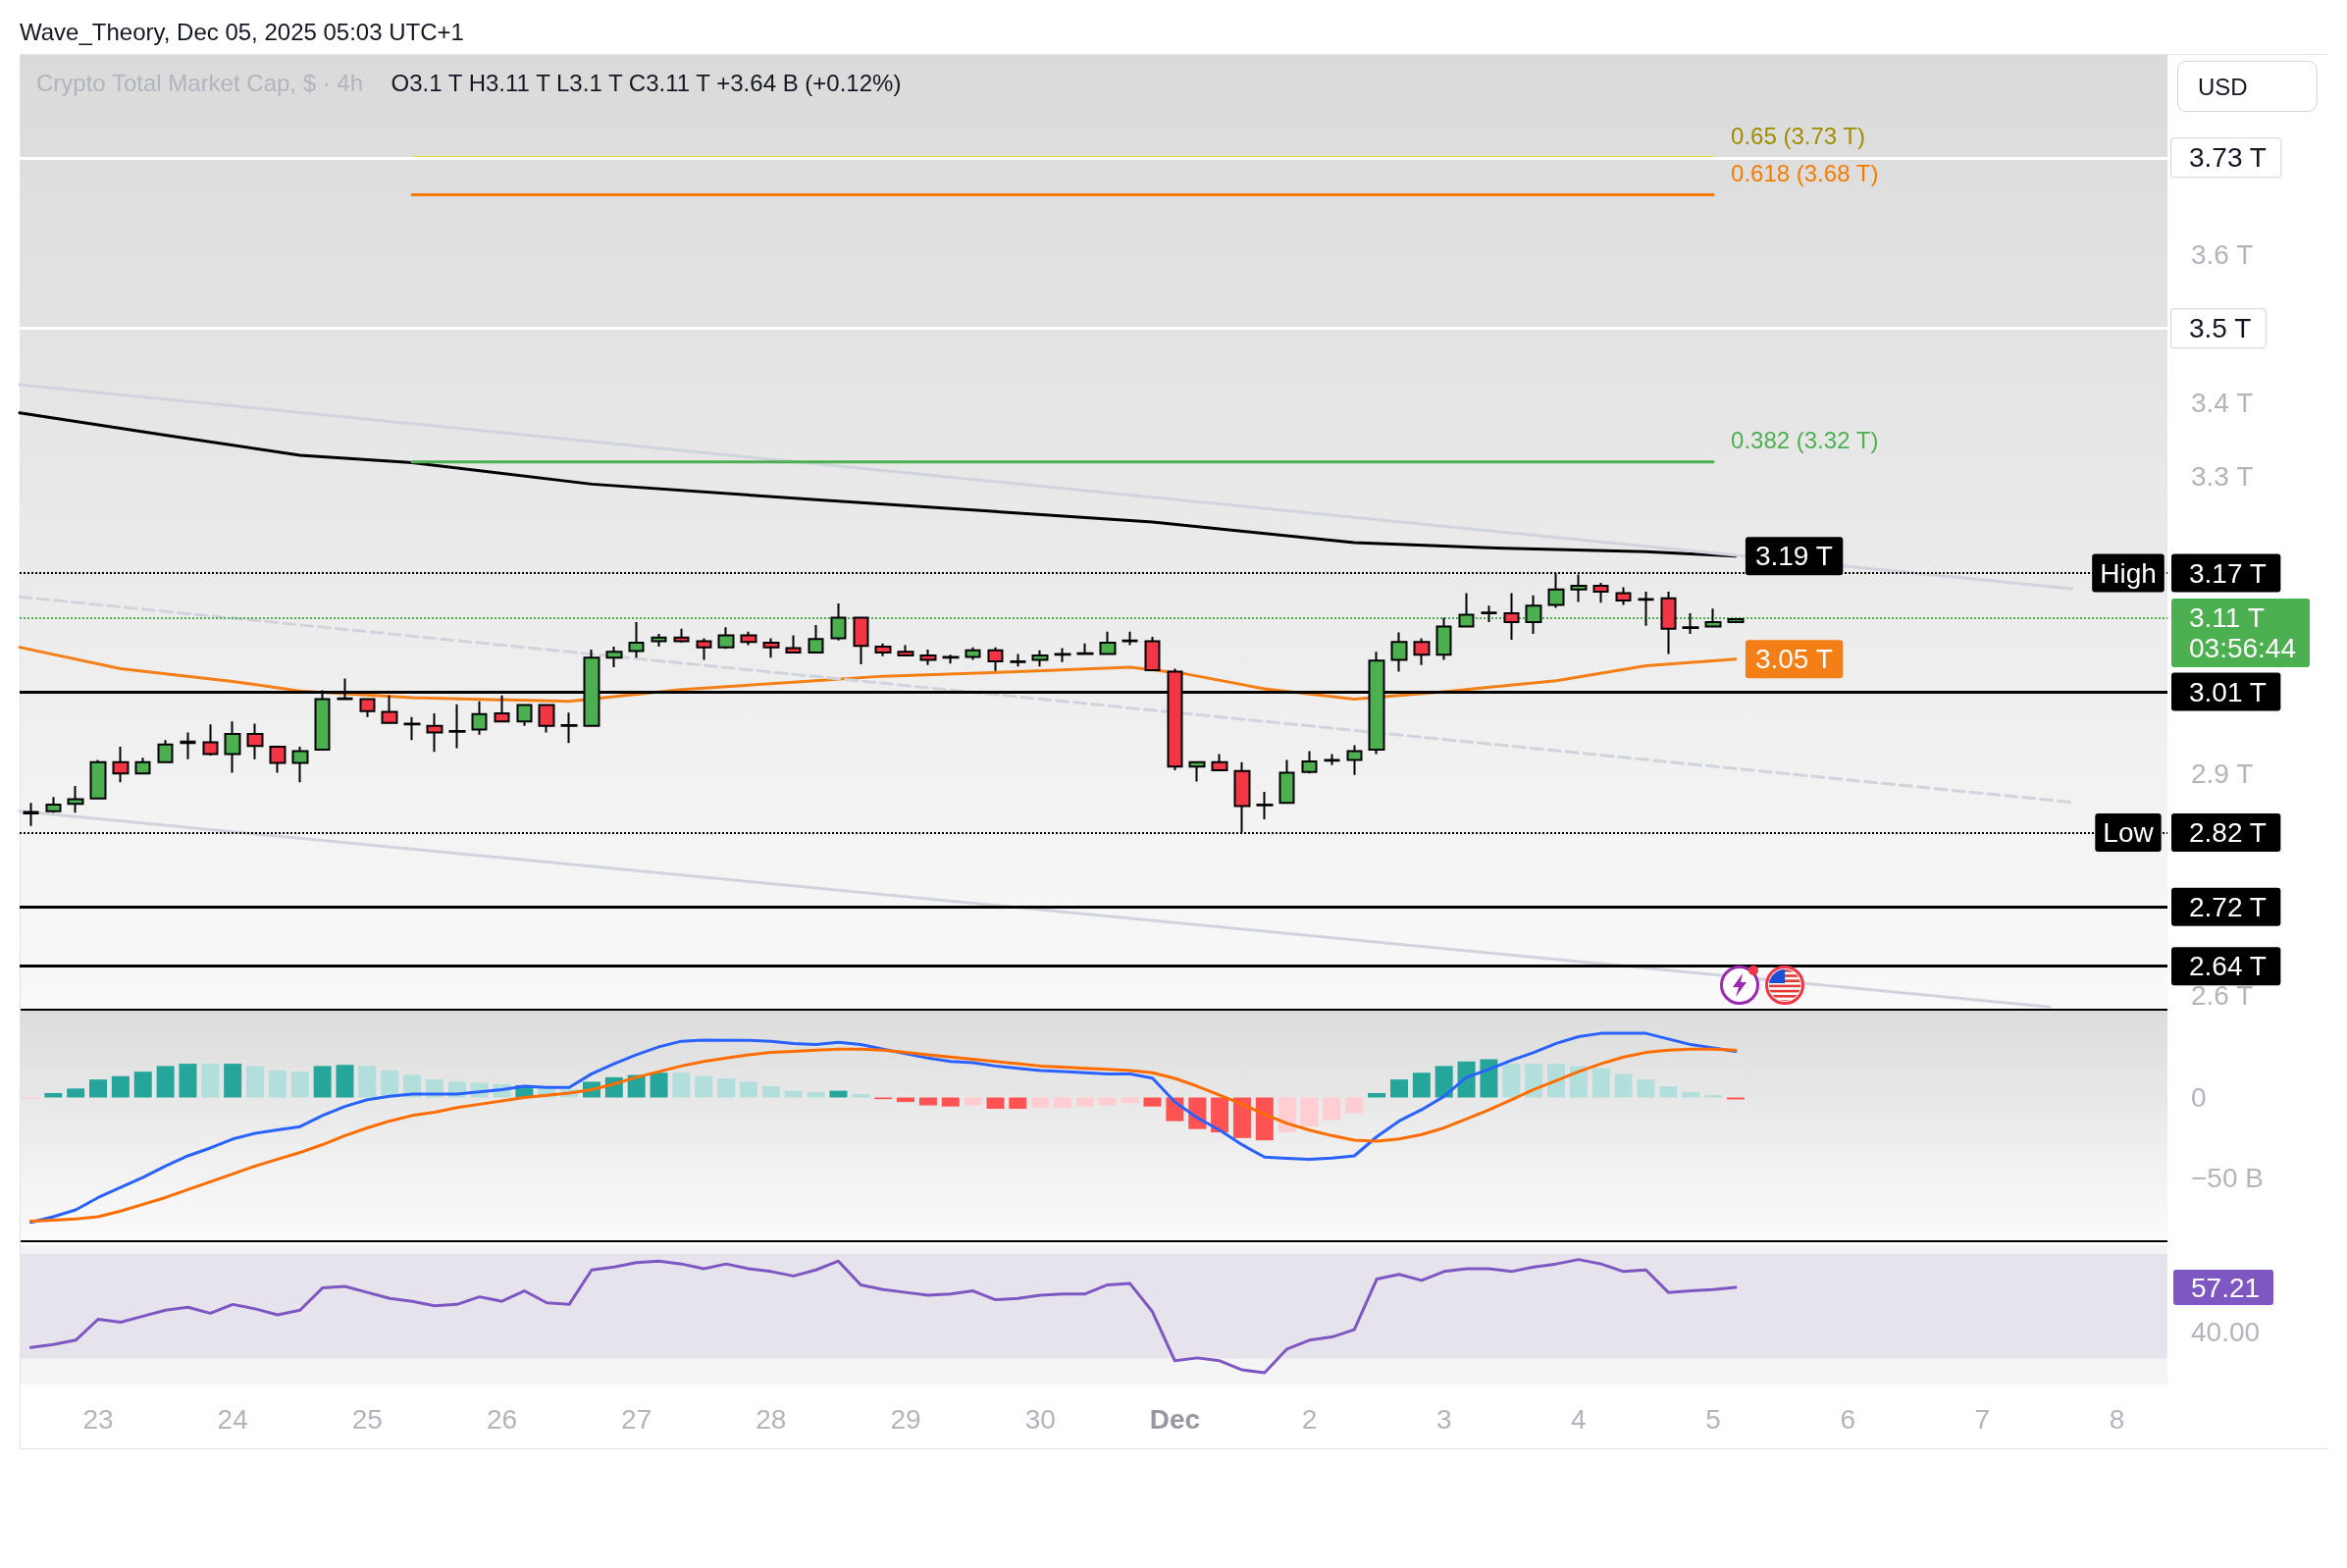 The height and width of the screenshot is (1568, 2347). What do you see at coordinates (2220, 328) in the screenshot?
I see `ref-line-label: 3.5 T` at bounding box center [2220, 328].